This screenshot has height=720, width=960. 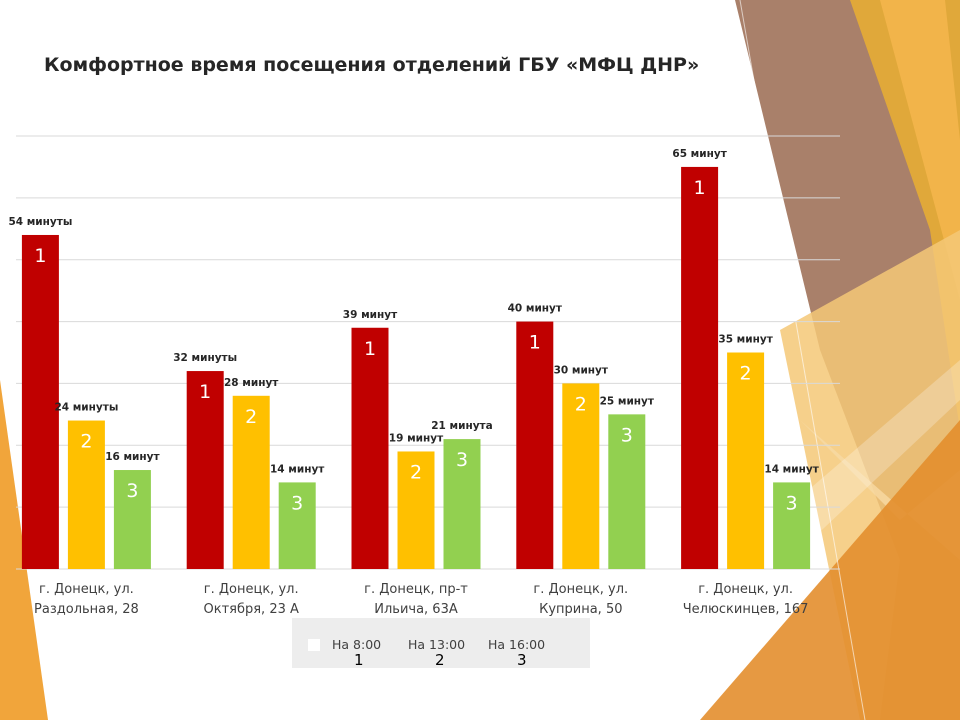 I want to click on data-label: 54 минуты, so click(x=40, y=222).